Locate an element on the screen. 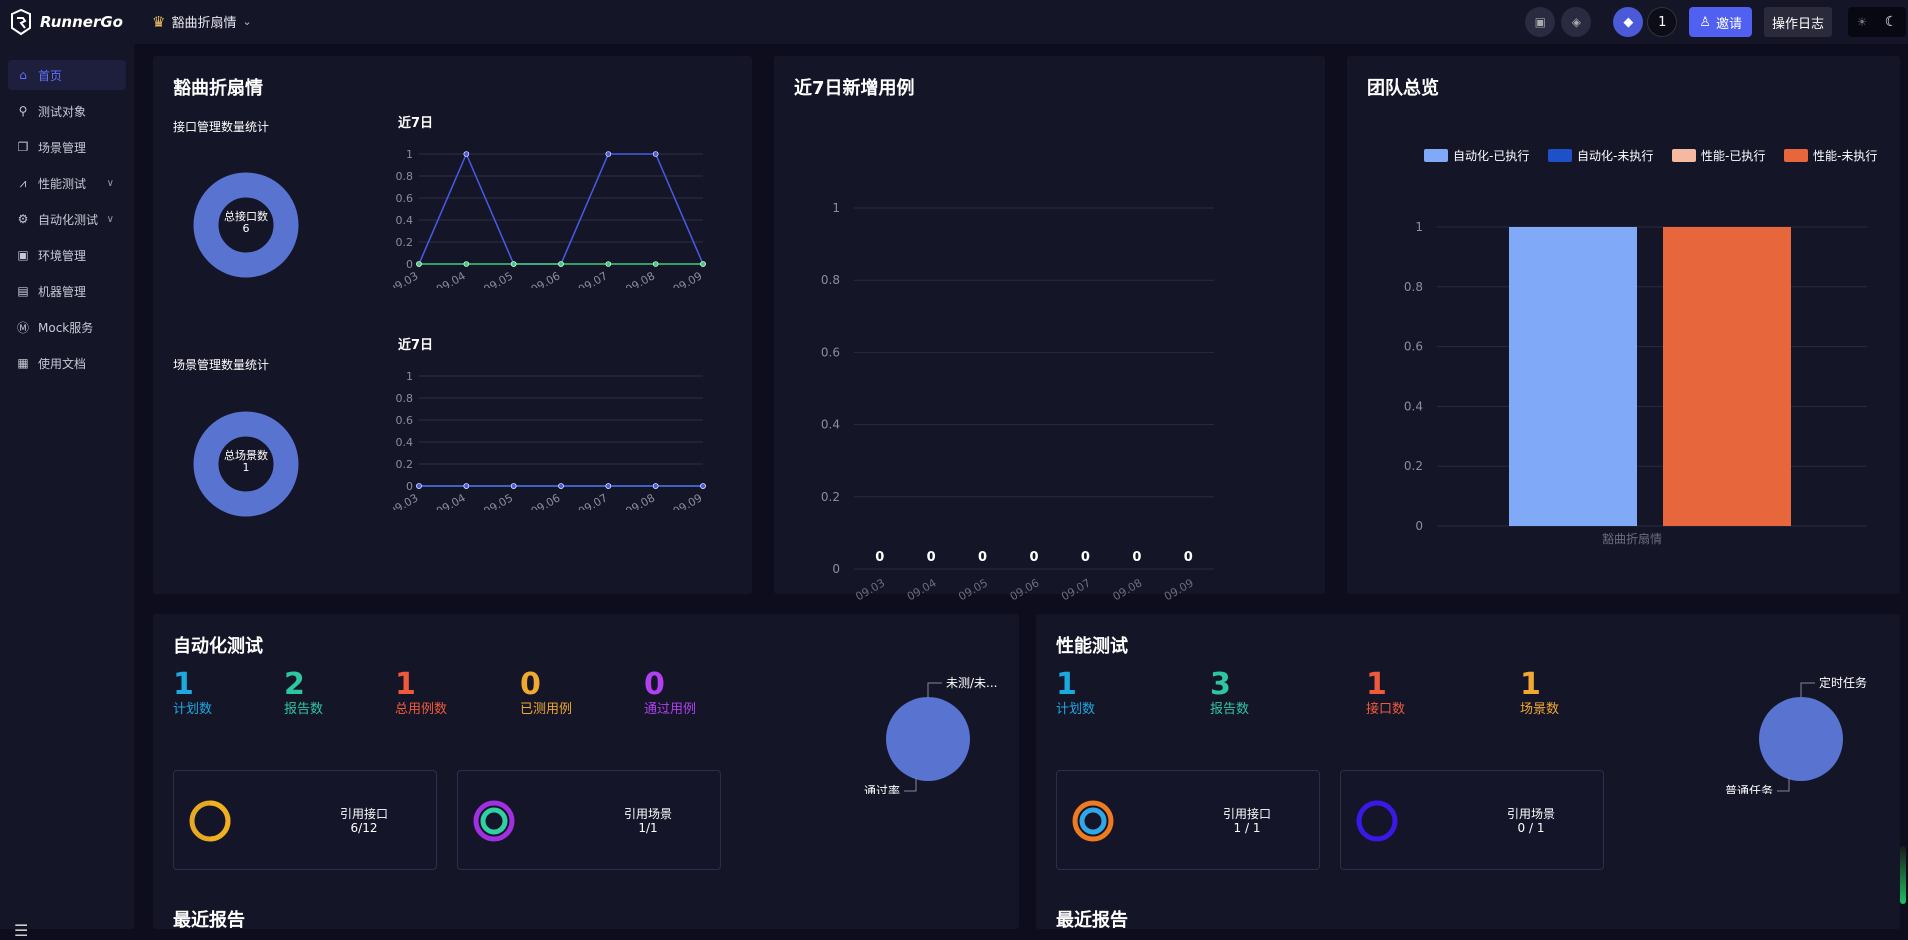 This screenshot has height=940, width=1908. moon-icon: ☾ is located at coordinates (1891, 22).